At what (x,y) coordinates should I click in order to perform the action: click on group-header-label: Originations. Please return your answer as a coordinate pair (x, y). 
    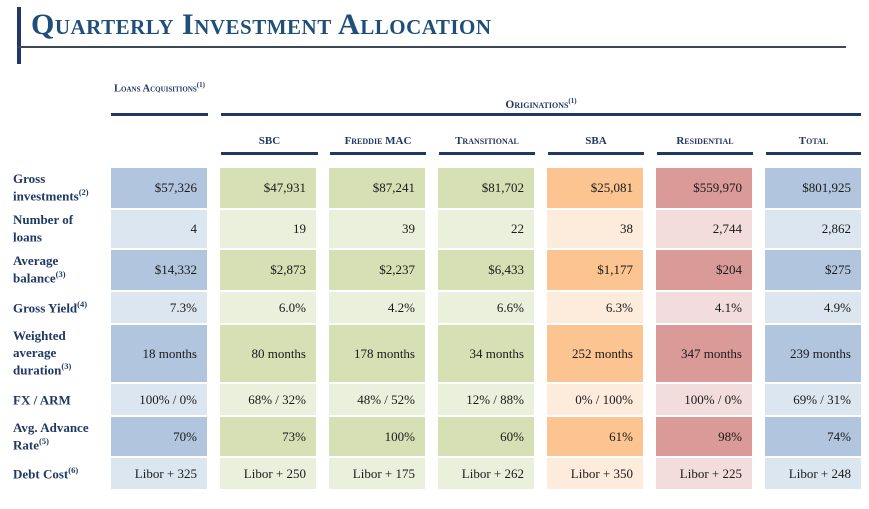
    Looking at the image, I should click on (537, 104).